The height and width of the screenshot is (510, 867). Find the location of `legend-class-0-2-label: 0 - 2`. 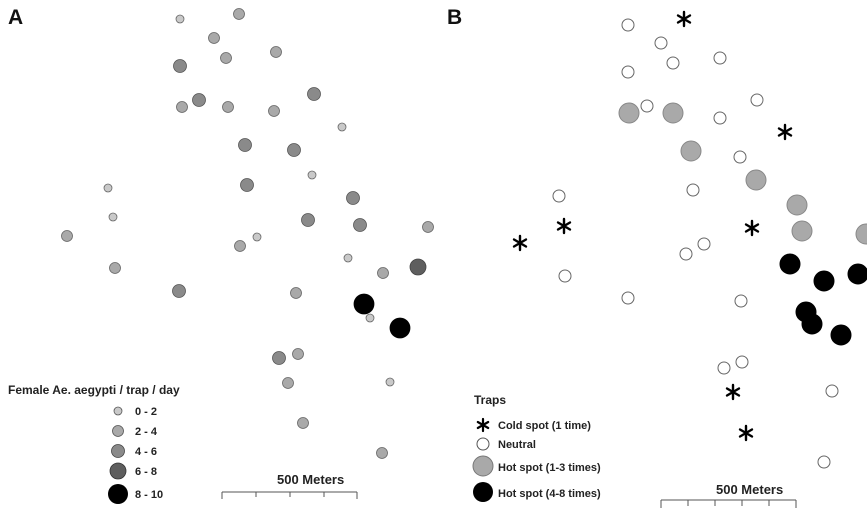

legend-class-0-2-label: 0 - 2 is located at coordinates (146, 412).